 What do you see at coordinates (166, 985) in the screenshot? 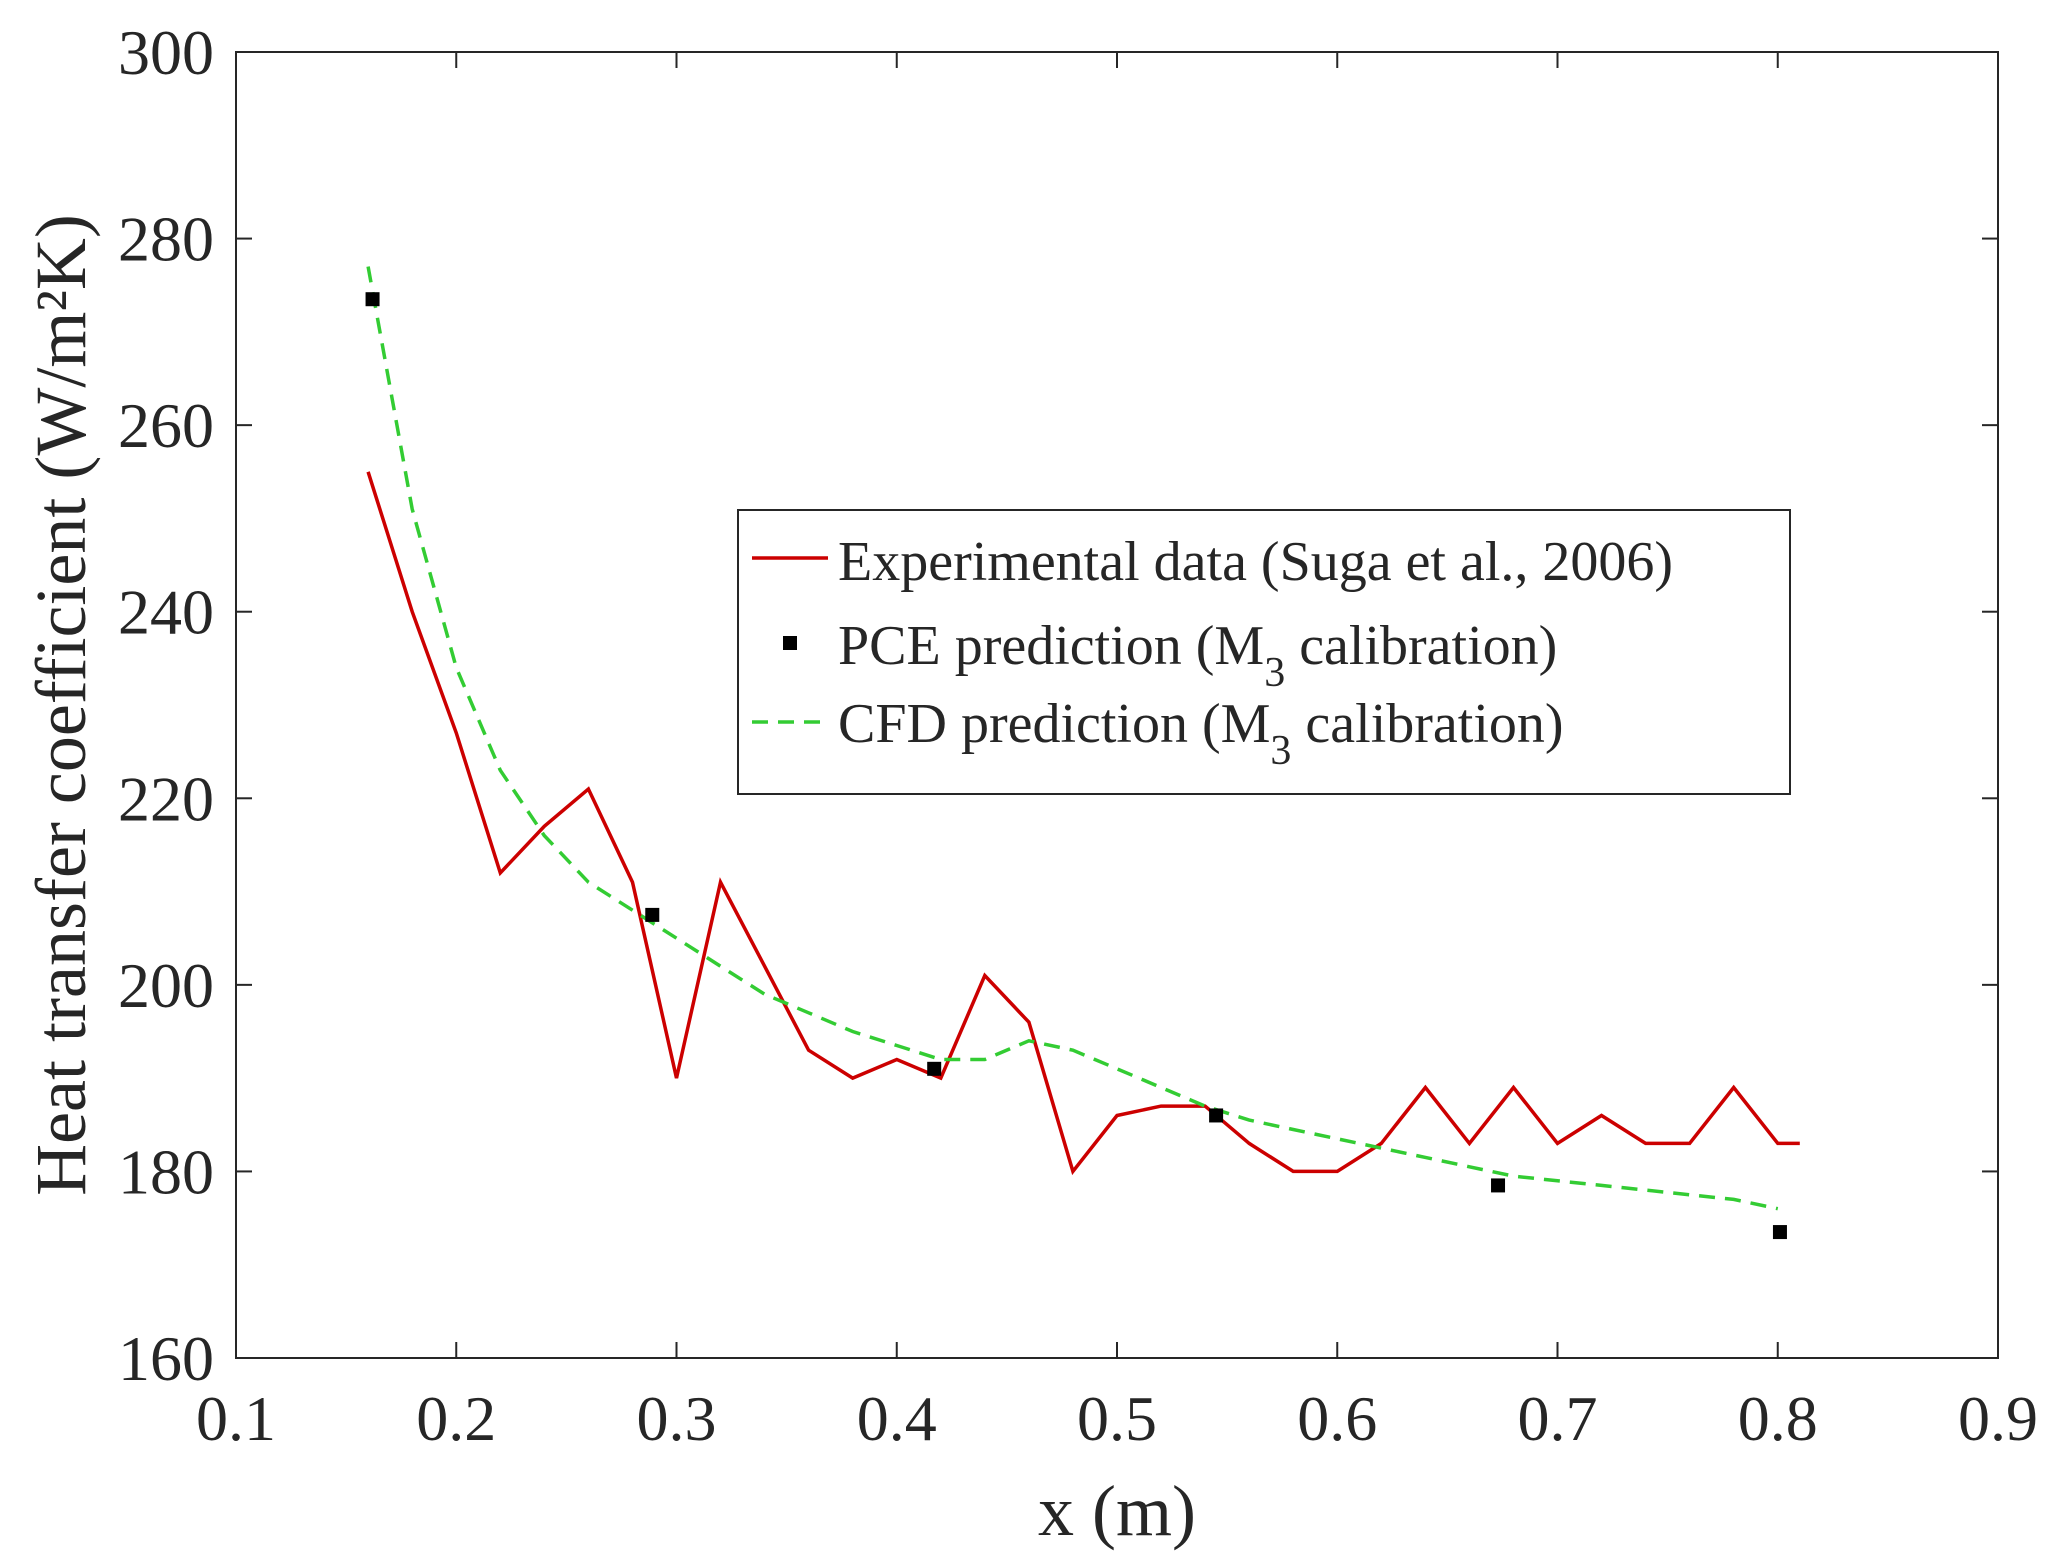
I see `y-tick-label: 200` at bounding box center [166, 985].